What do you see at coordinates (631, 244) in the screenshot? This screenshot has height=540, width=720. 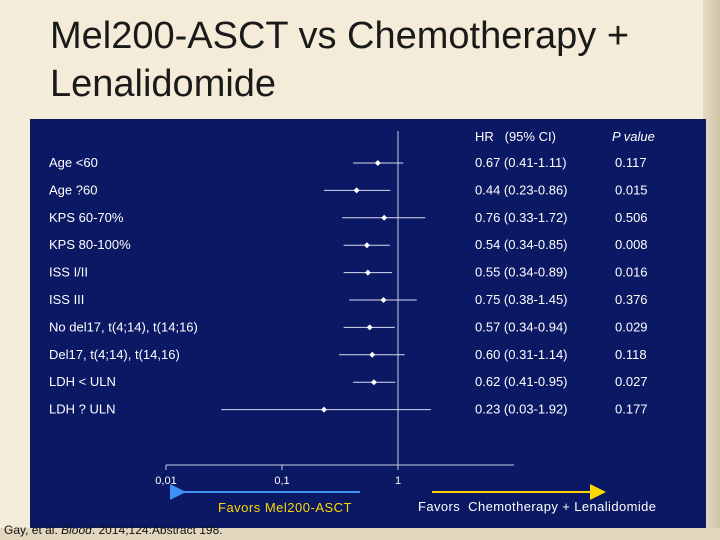 I see `p-value: 0.008` at bounding box center [631, 244].